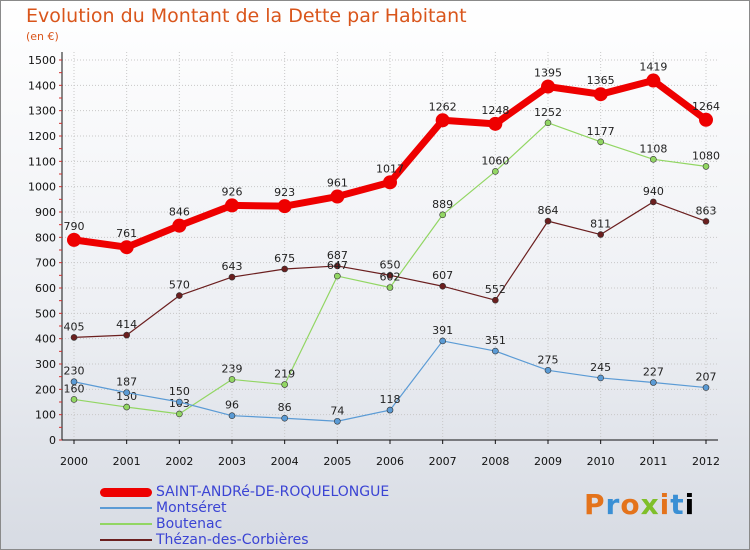  I want to click on y-tick-label: 800, so click(45, 237).